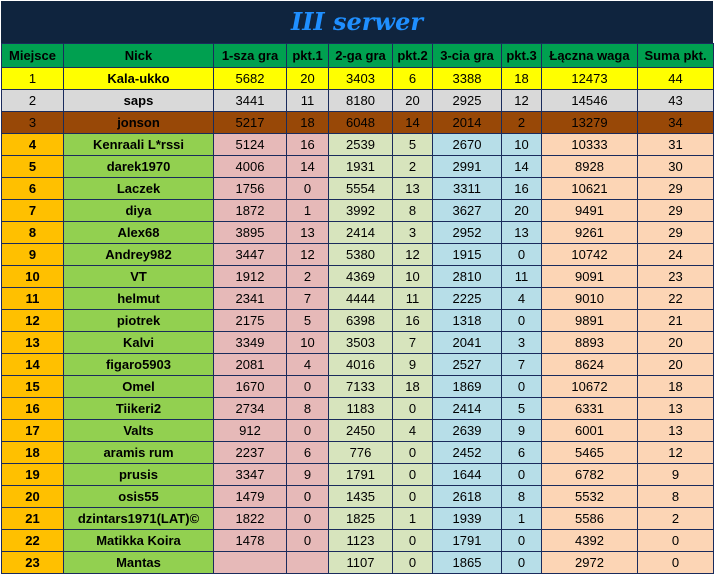  What do you see at coordinates (521, 452) in the screenshot?
I see `cell-pkt3: 6` at bounding box center [521, 452].